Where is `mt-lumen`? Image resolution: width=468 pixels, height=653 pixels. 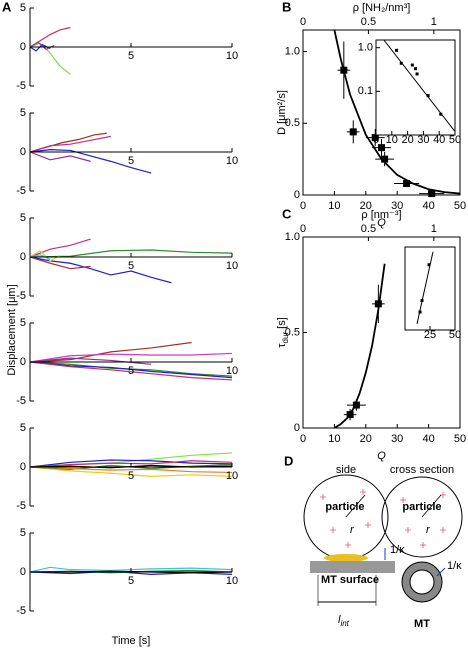 mt-lumen is located at coordinates (422, 582).